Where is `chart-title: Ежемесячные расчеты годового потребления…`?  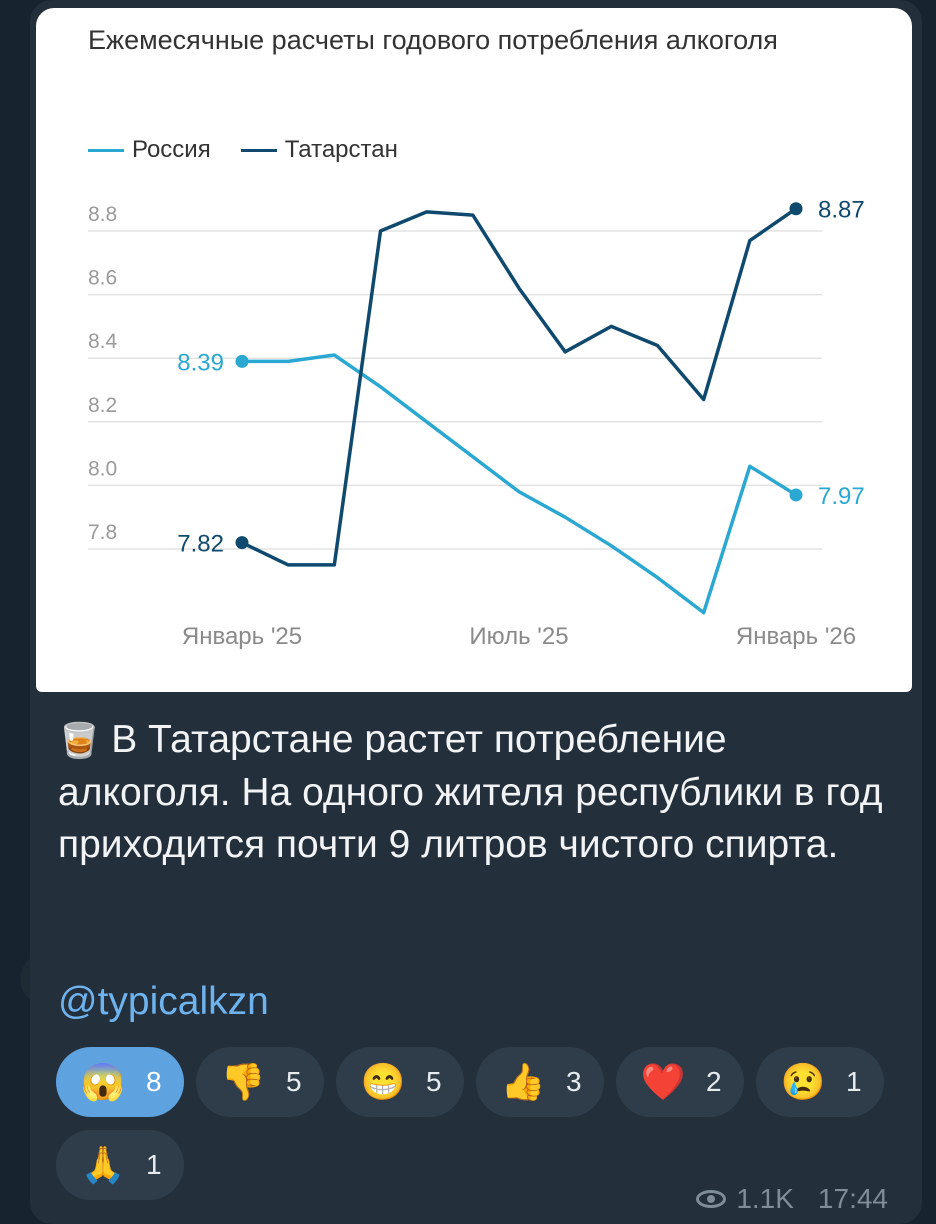 chart-title: Ежемесячные расчеты годового потребления… is located at coordinates (433, 40).